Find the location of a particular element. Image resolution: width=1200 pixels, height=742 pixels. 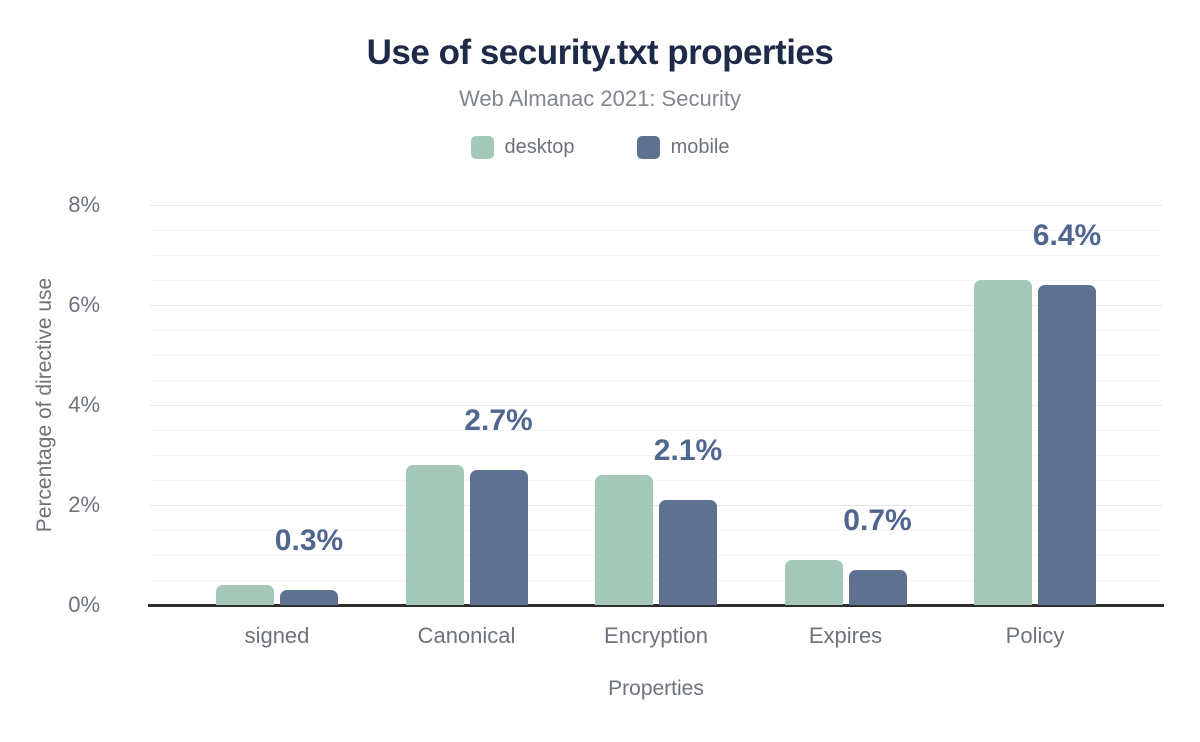

x-category-signed: signed is located at coordinates (277, 635).